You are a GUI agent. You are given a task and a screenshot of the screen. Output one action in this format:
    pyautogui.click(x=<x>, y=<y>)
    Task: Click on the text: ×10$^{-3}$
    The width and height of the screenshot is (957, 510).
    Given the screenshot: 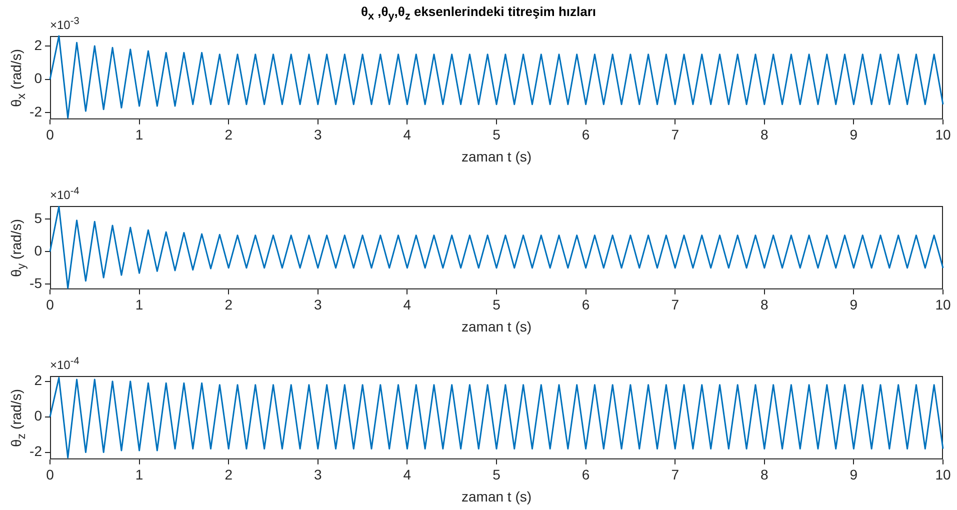 What is the action you would take?
    pyautogui.click(x=65, y=24)
    